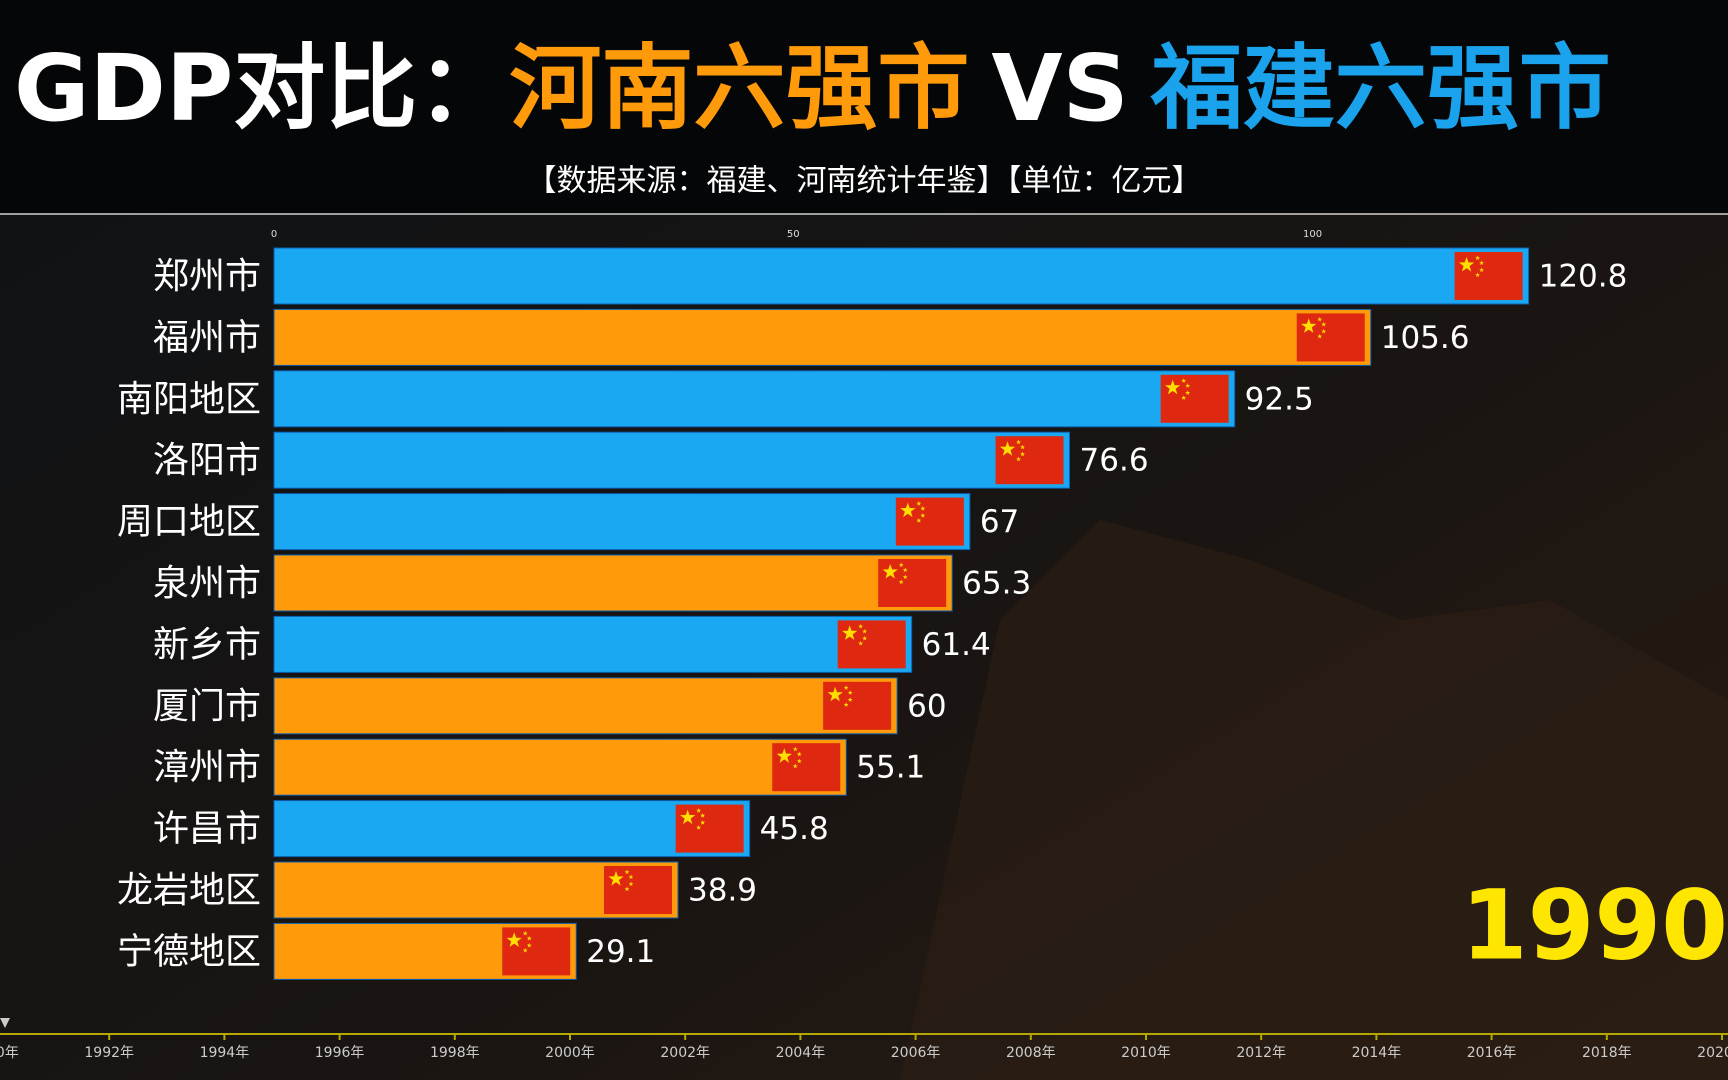 The height and width of the screenshot is (1080, 1728). What do you see at coordinates (9, 1053) in the screenshot?
I see `timeline-label: 1990年` at bounding box center [9, 1053].